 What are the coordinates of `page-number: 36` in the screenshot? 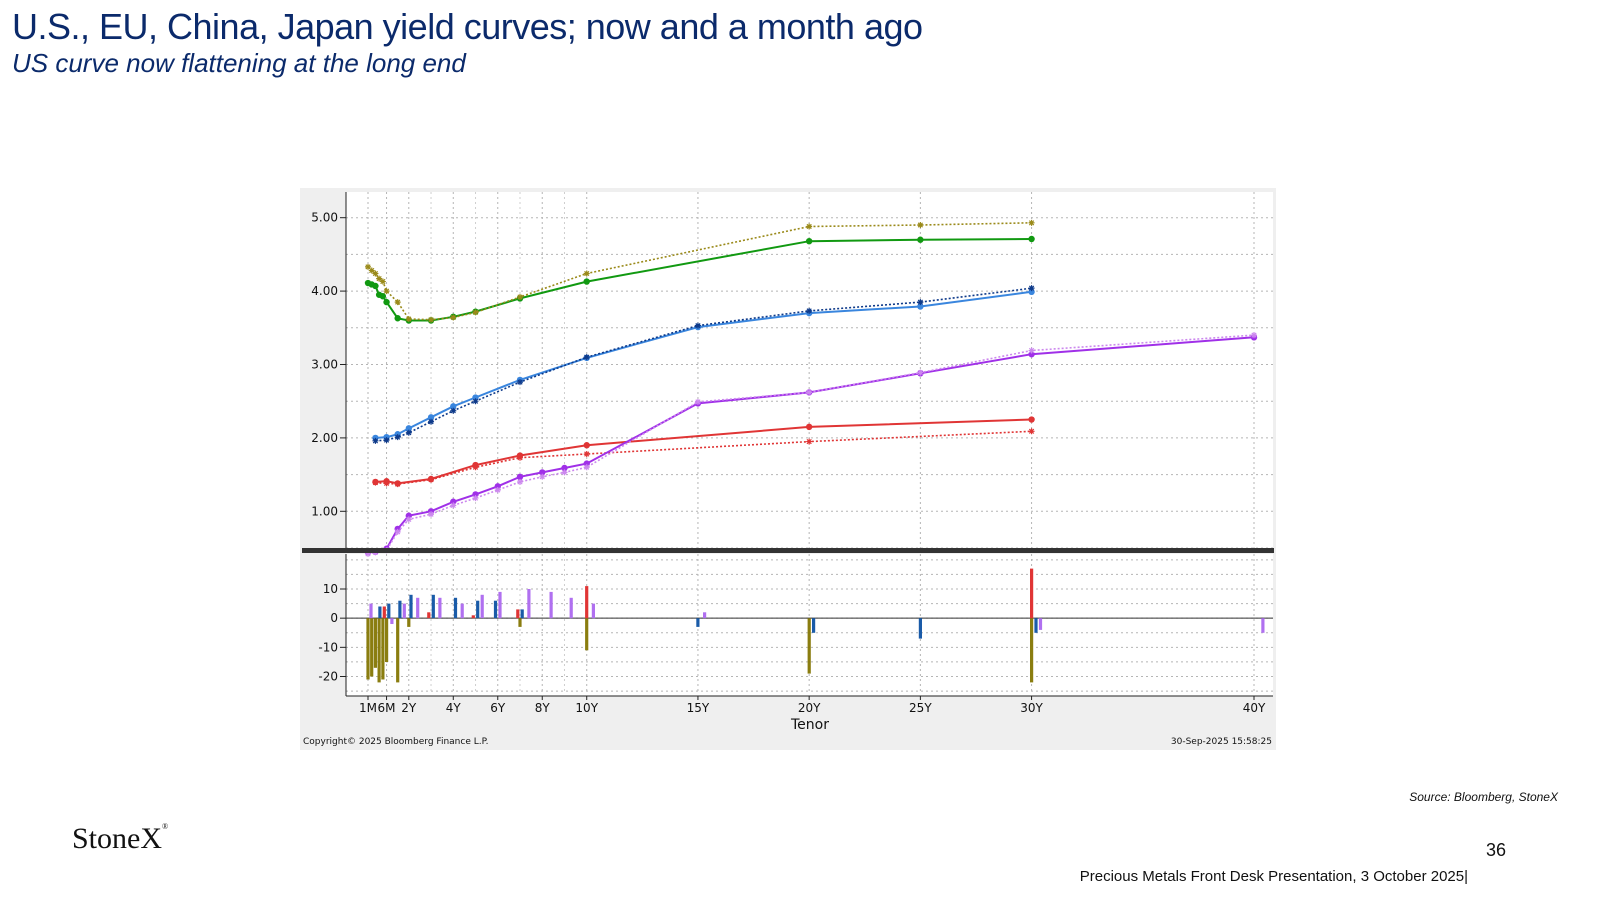 It's located at (1496, 850).